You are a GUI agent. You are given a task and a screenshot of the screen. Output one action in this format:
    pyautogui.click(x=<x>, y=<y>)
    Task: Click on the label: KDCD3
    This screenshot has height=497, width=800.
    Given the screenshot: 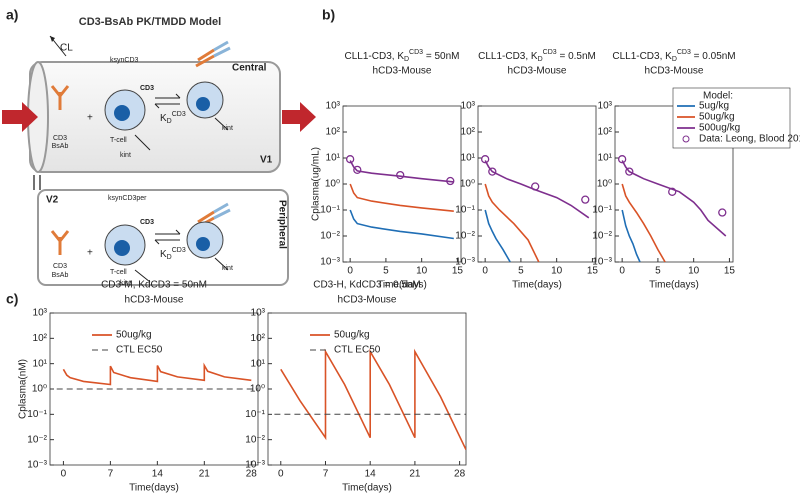 What is the action you would take?
    pyautogui.click(x=173, y=254)
    